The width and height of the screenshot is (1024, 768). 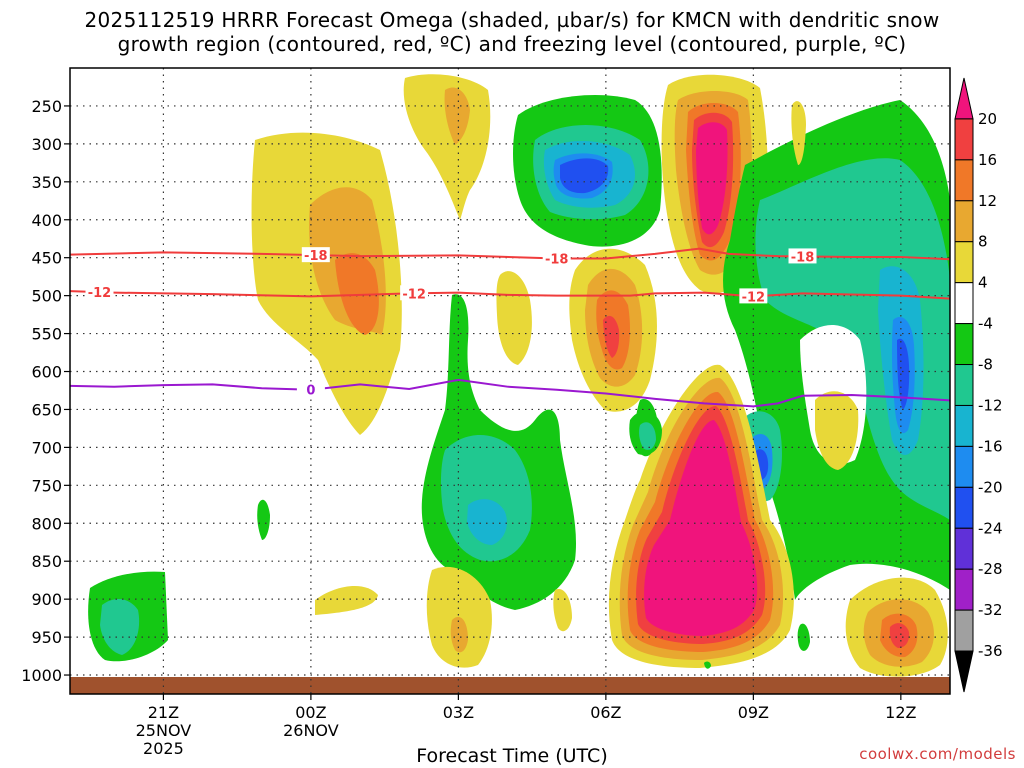 I want to click on y-tick-label: 300, so click(x=46, y=144).